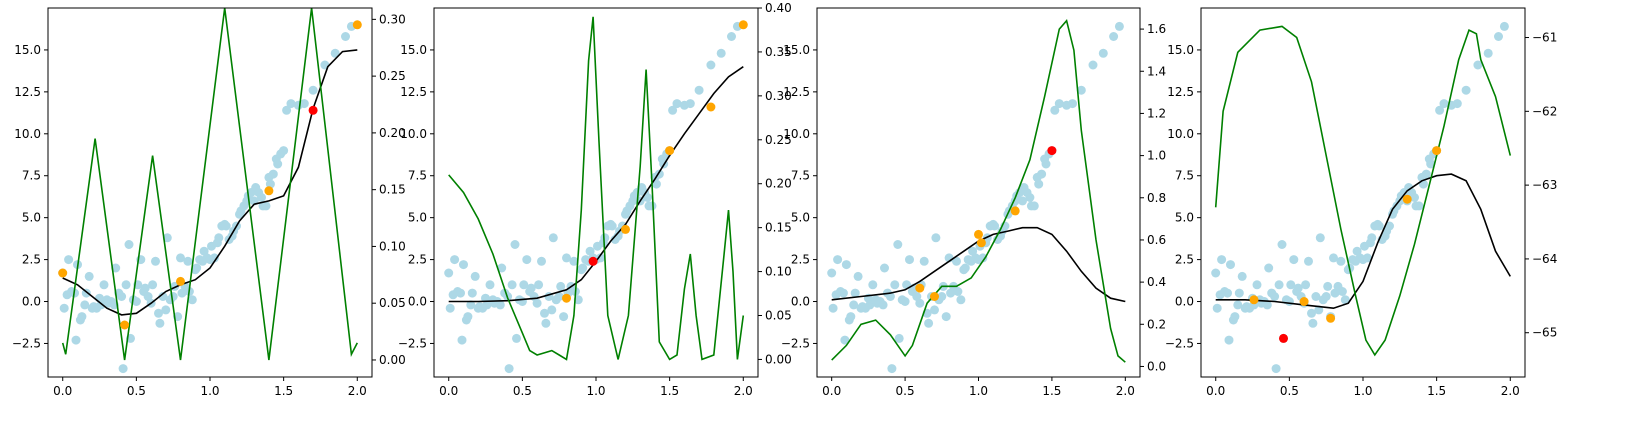 This screenshot has width=1652, height=433. Describe the element at coordinates (1544, 185) in the screenshot. I see `right-y-tick-label: −63` at that location.